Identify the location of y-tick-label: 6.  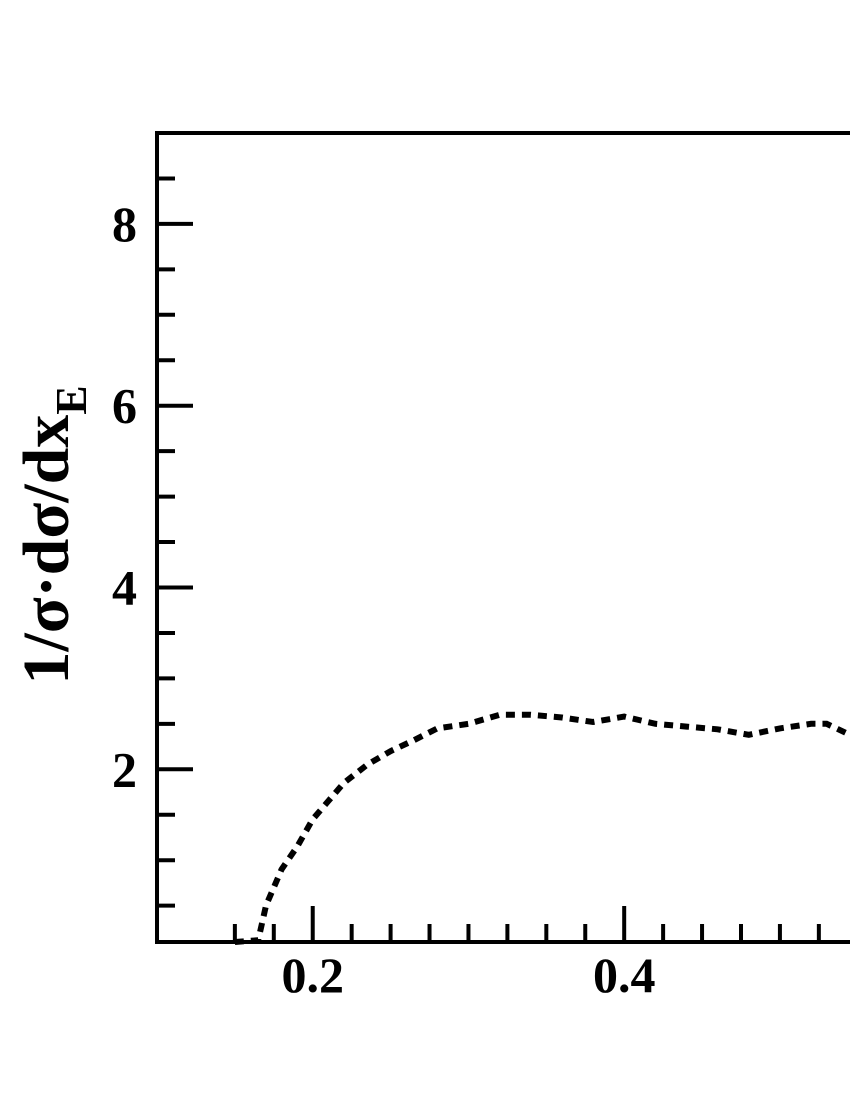
(124, 406).